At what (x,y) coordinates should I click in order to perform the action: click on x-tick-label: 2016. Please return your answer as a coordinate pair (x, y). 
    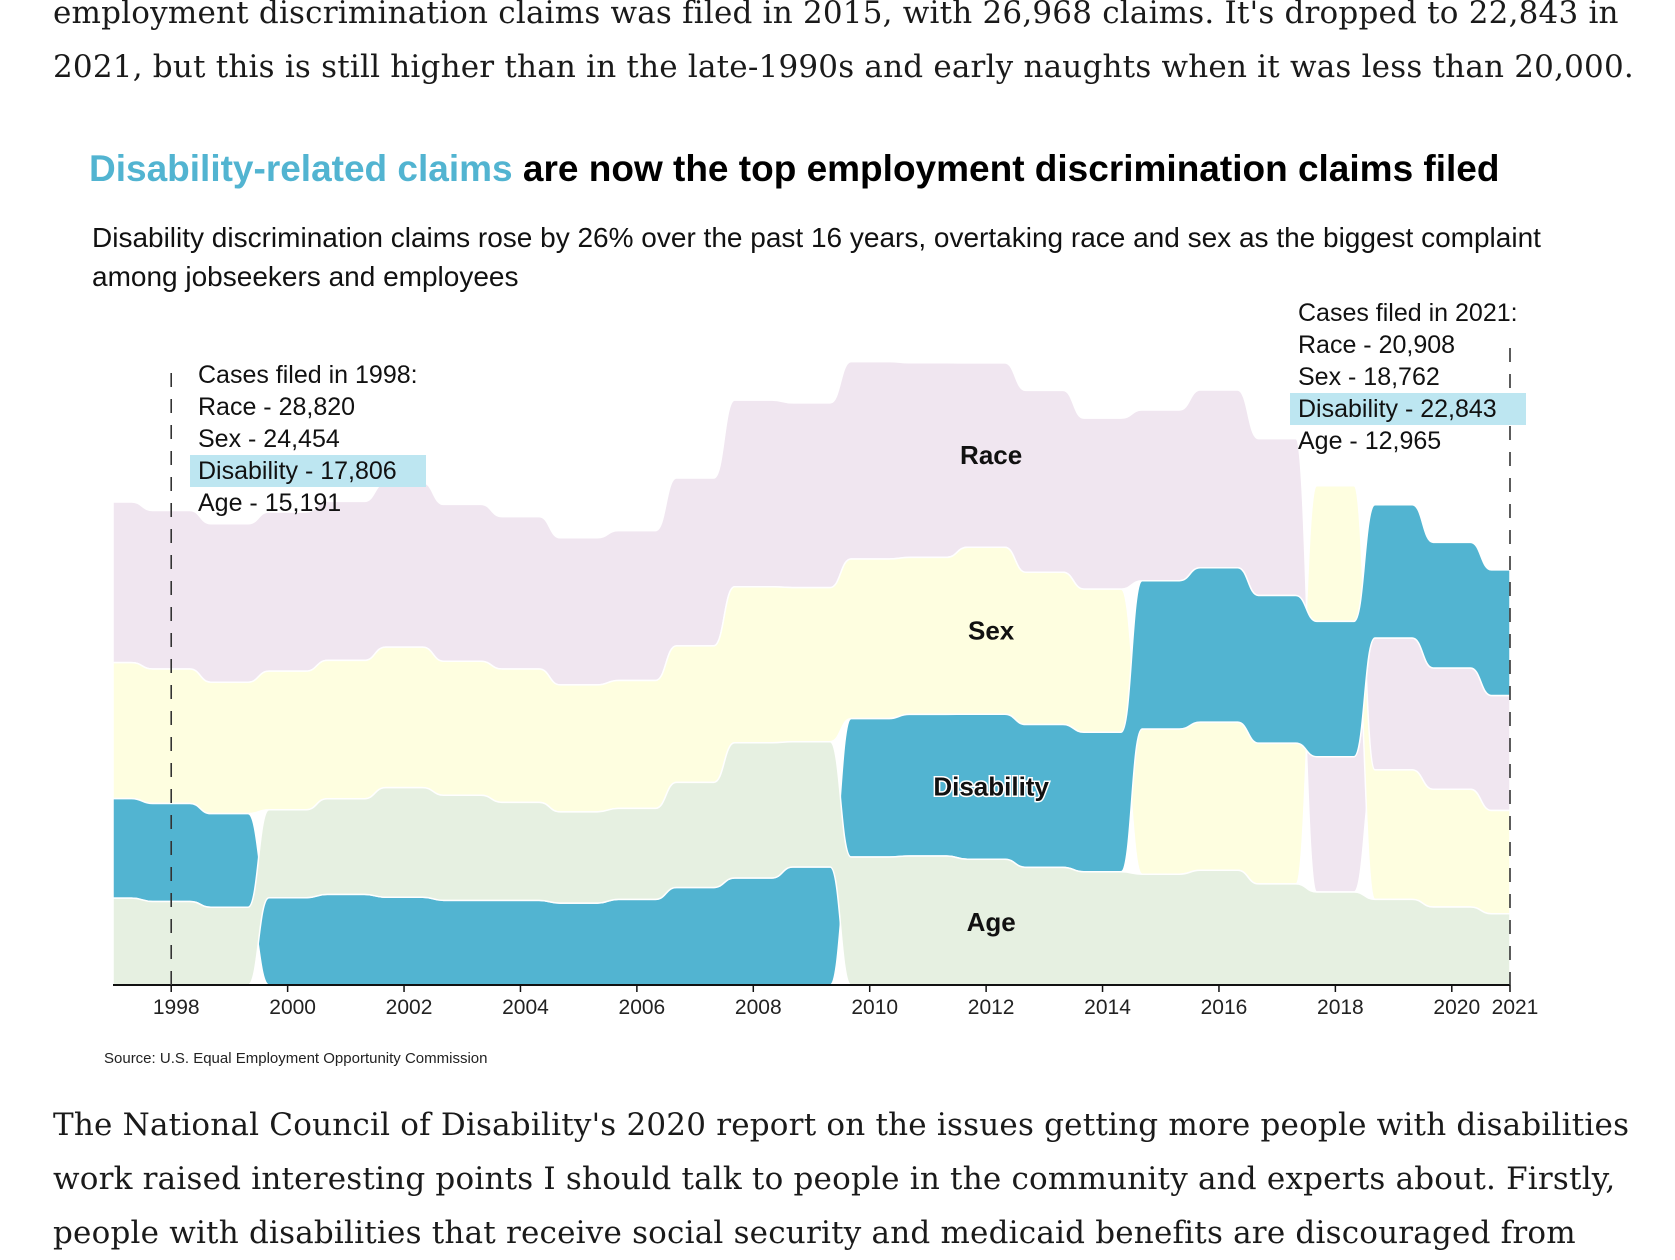
    Looking at the image, I should click on (1224, 1007).